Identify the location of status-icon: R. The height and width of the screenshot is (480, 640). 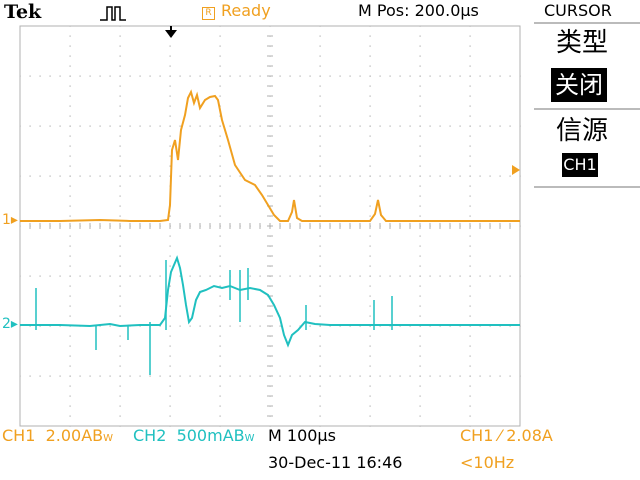
(208, 13).